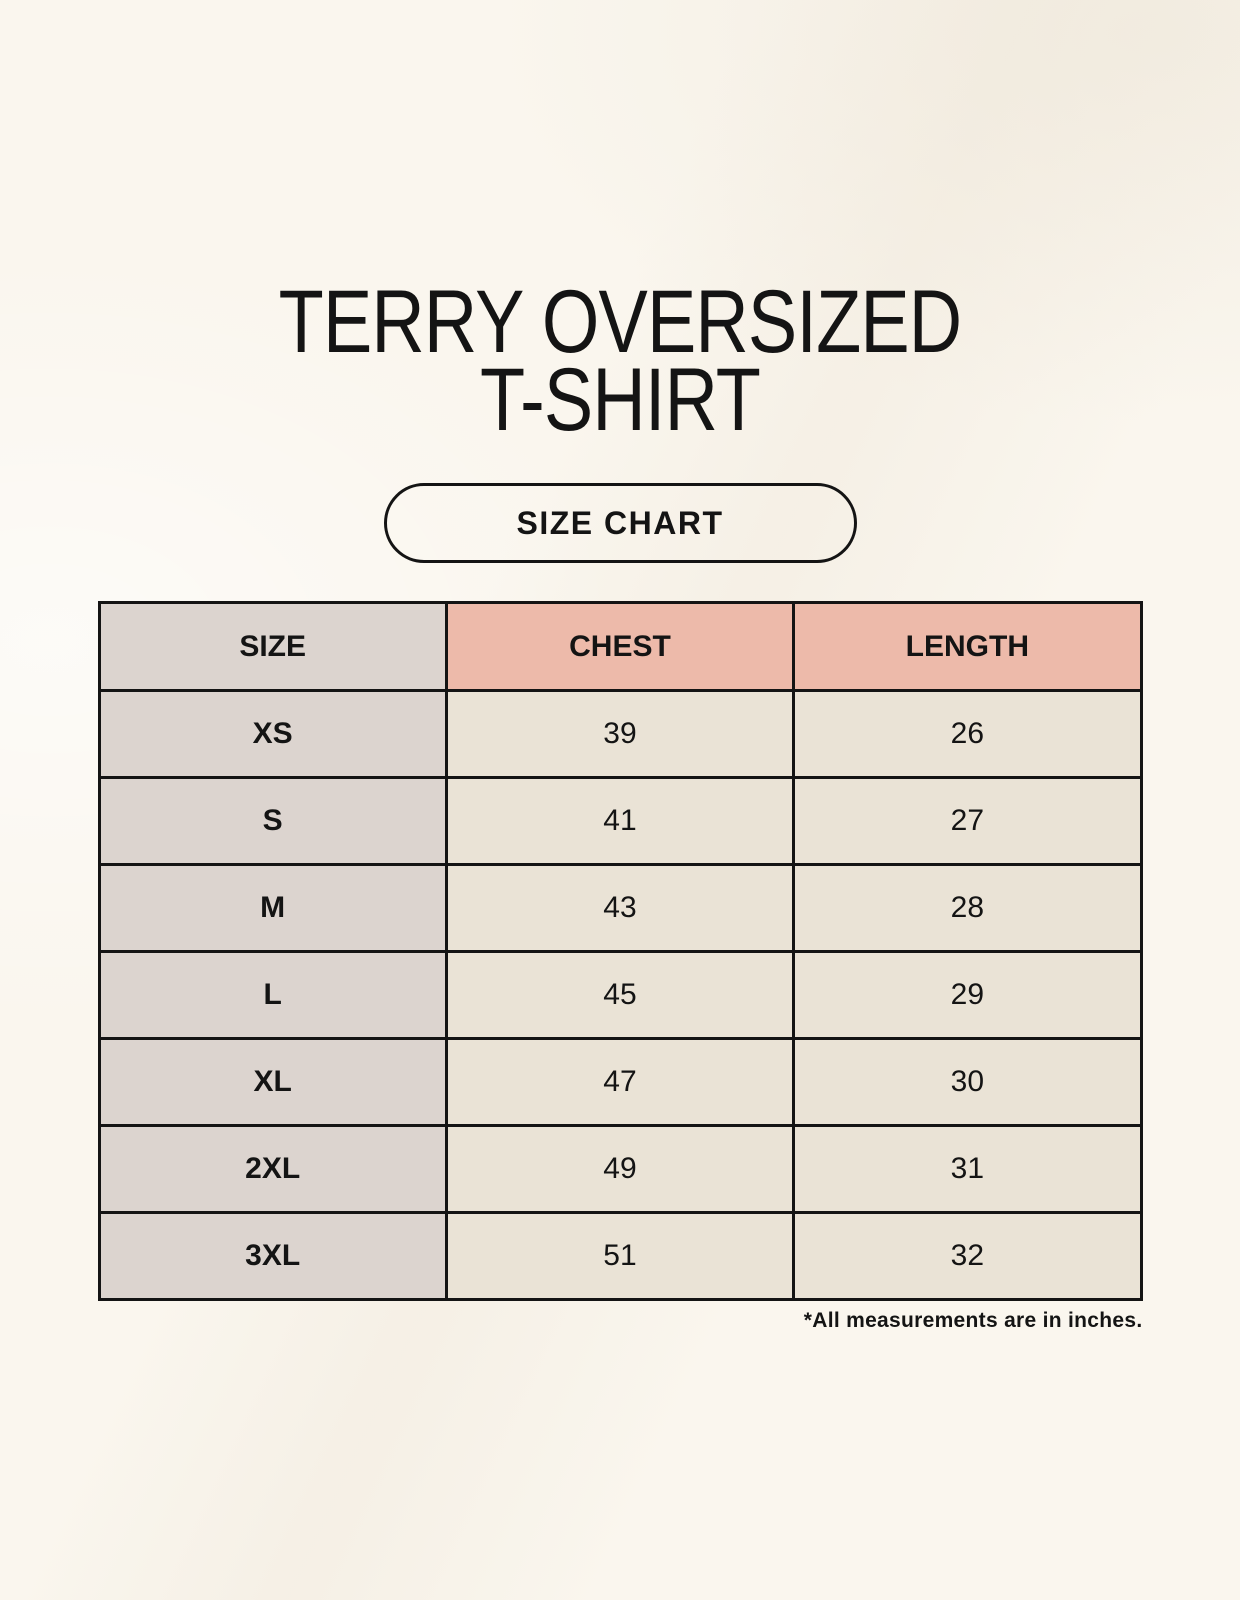 The height and width of the screenshot is (1600, 1240). I want to click on header-cell-chest: CHEST, so click(620, 646).